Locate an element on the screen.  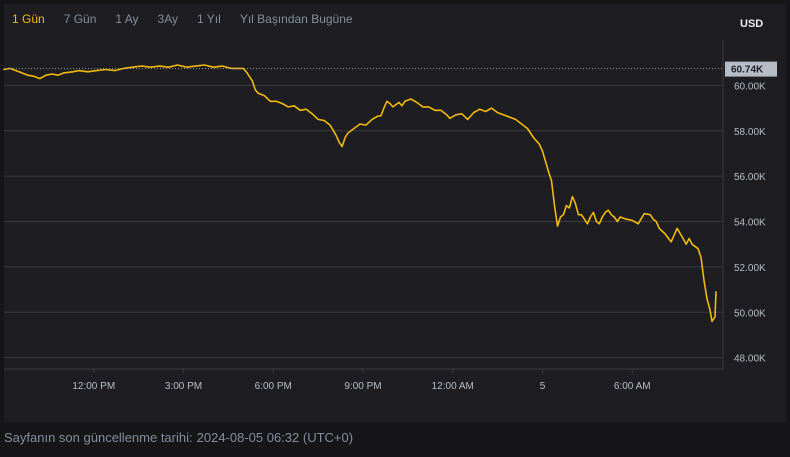
tab-3-months: 3Ay is located at coordinates (168, 19).